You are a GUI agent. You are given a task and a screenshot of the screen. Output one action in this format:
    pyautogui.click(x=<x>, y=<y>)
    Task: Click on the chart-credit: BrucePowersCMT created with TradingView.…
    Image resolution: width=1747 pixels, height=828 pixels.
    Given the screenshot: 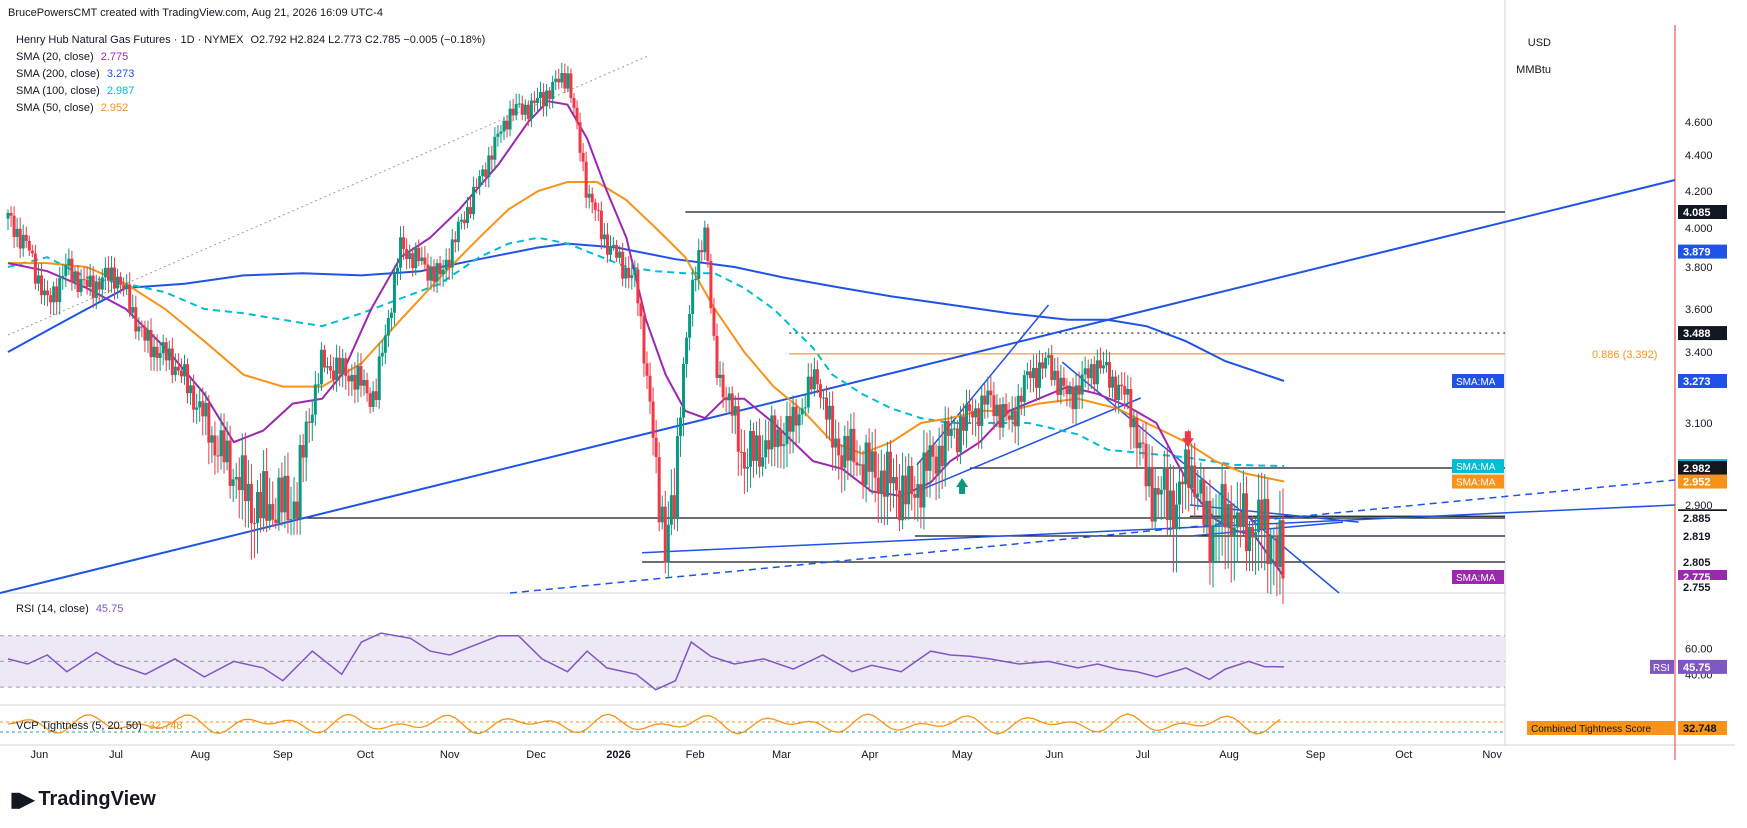 What is the action you would take?
    pyautogui.click(x=196, y=13)
    